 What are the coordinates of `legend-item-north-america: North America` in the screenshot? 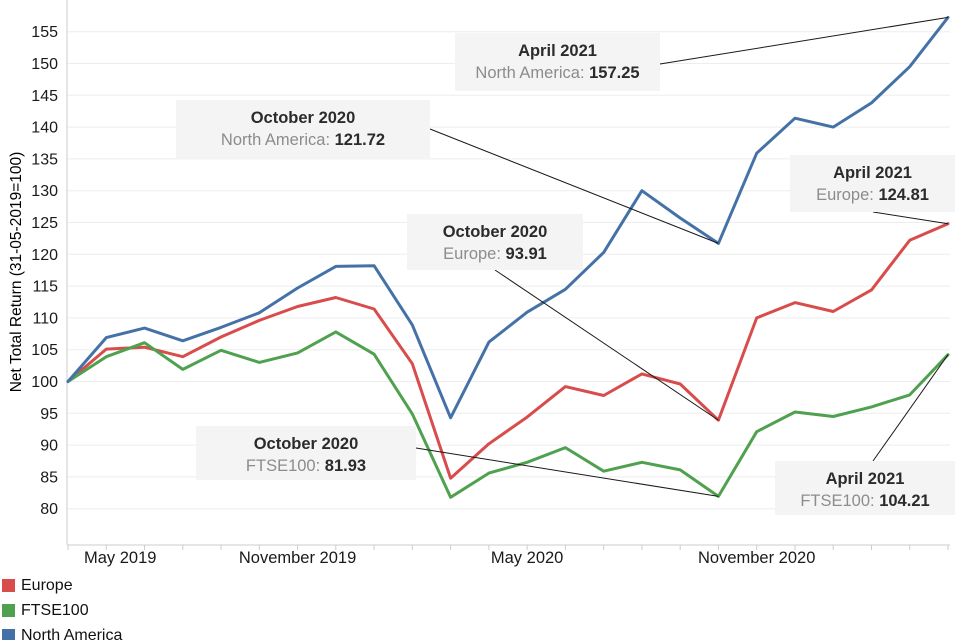 It's located at (62, 631).